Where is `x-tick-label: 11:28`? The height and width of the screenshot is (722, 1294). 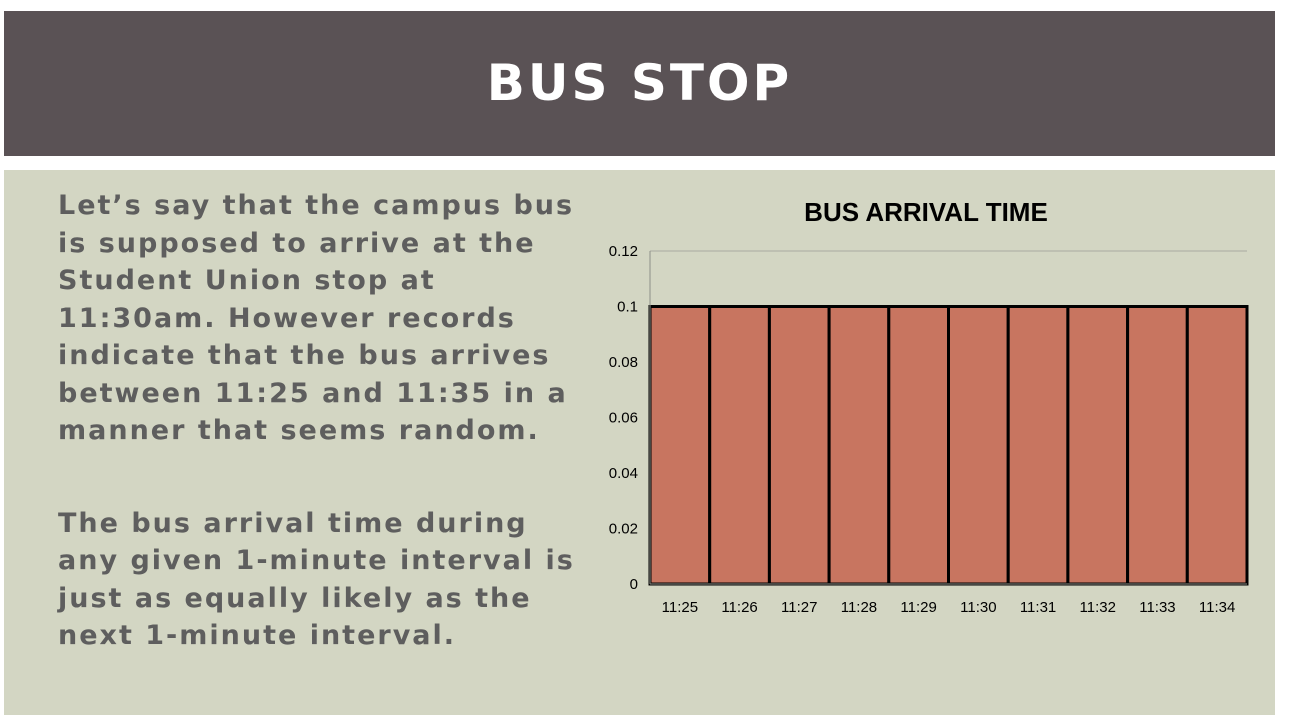
x-tick-label: 11:28 is located at coordinates (859, 607).